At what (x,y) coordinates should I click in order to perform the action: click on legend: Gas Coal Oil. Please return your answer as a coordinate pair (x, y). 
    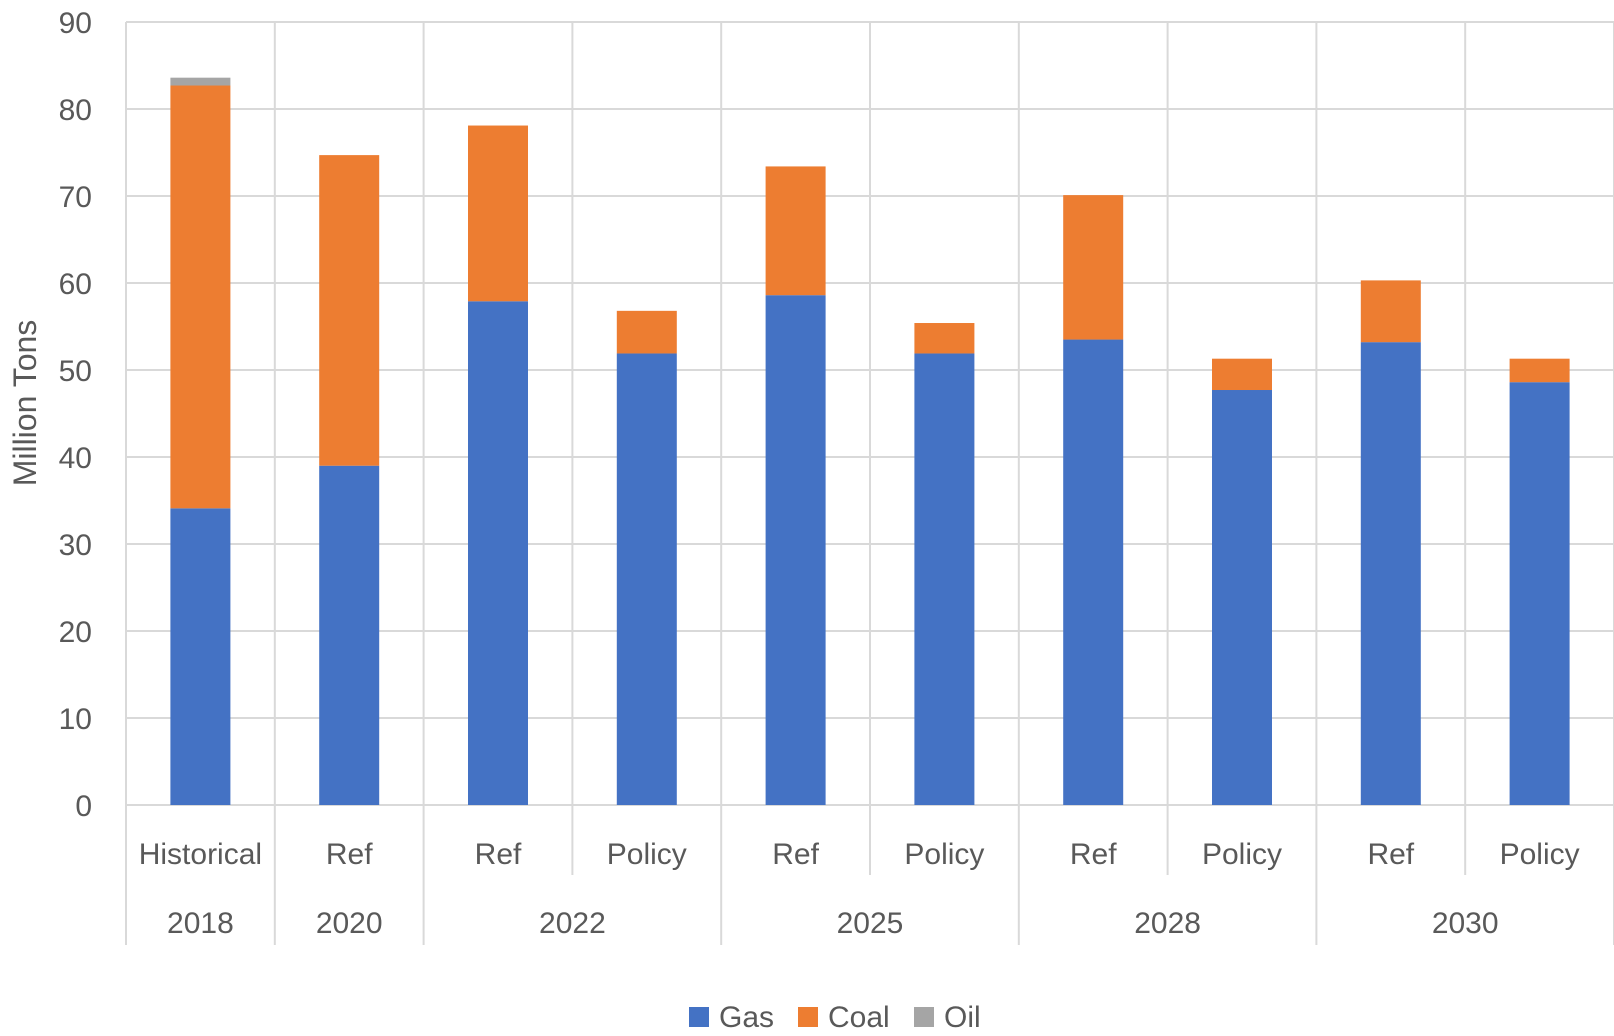
    Looking at the image, I should click on (835, 1017).